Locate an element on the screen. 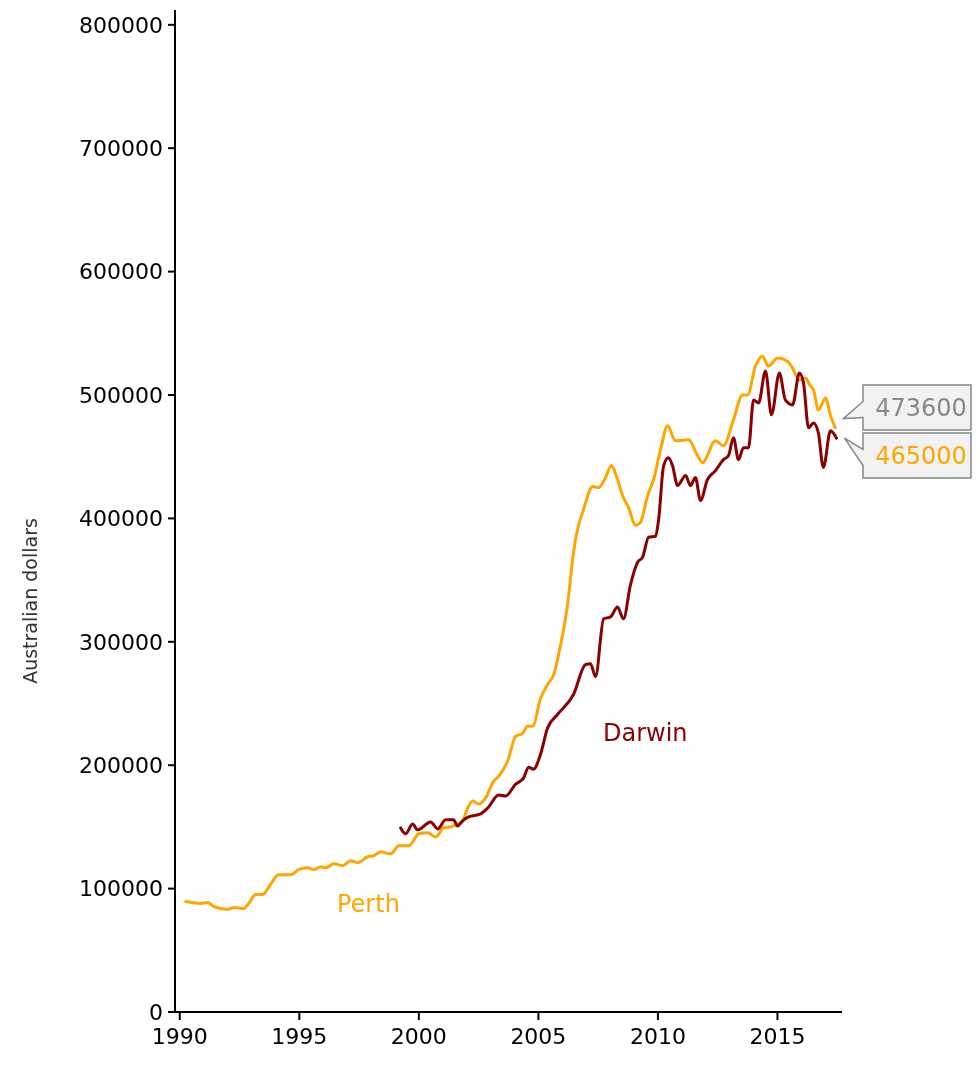 Image resolution: width=980 pixels, height=1065 pixels. y-tick-label: 700000 is located at coordinates (121, 148).